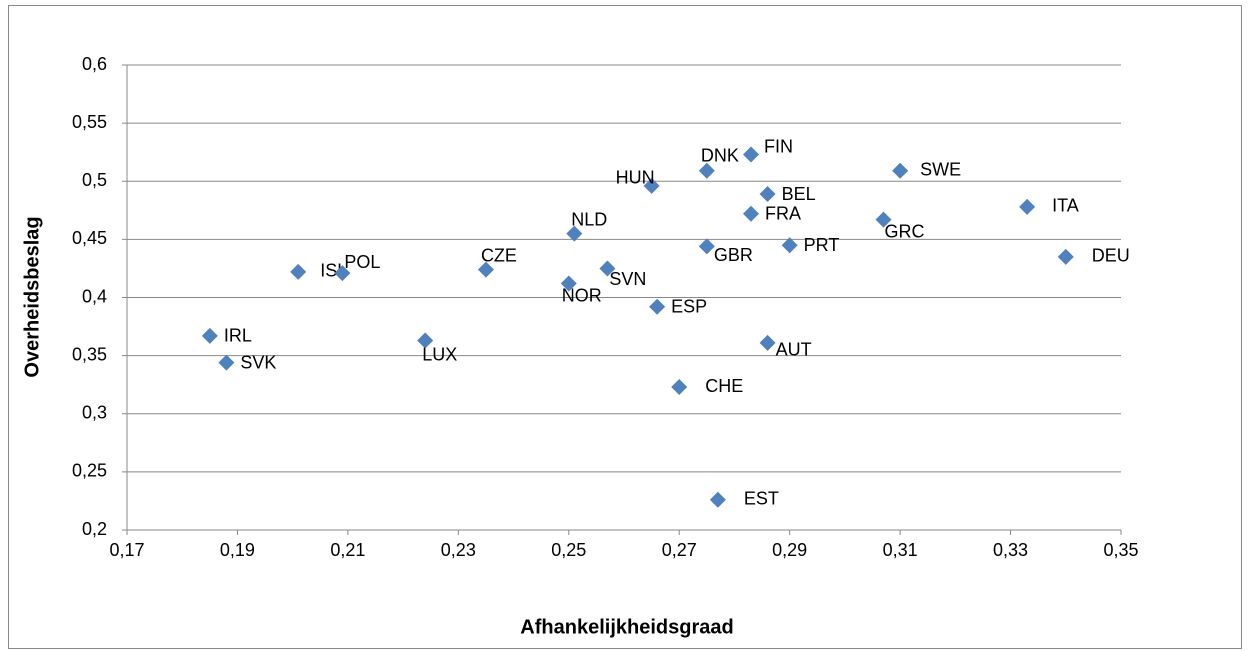 Image resolution: width=1250 pixels, height=651 pixels. What do you see at coordinates (900, 550) in the screenshot?
I see `x-tick-label: 0,31` at bounding box center [900, 550].